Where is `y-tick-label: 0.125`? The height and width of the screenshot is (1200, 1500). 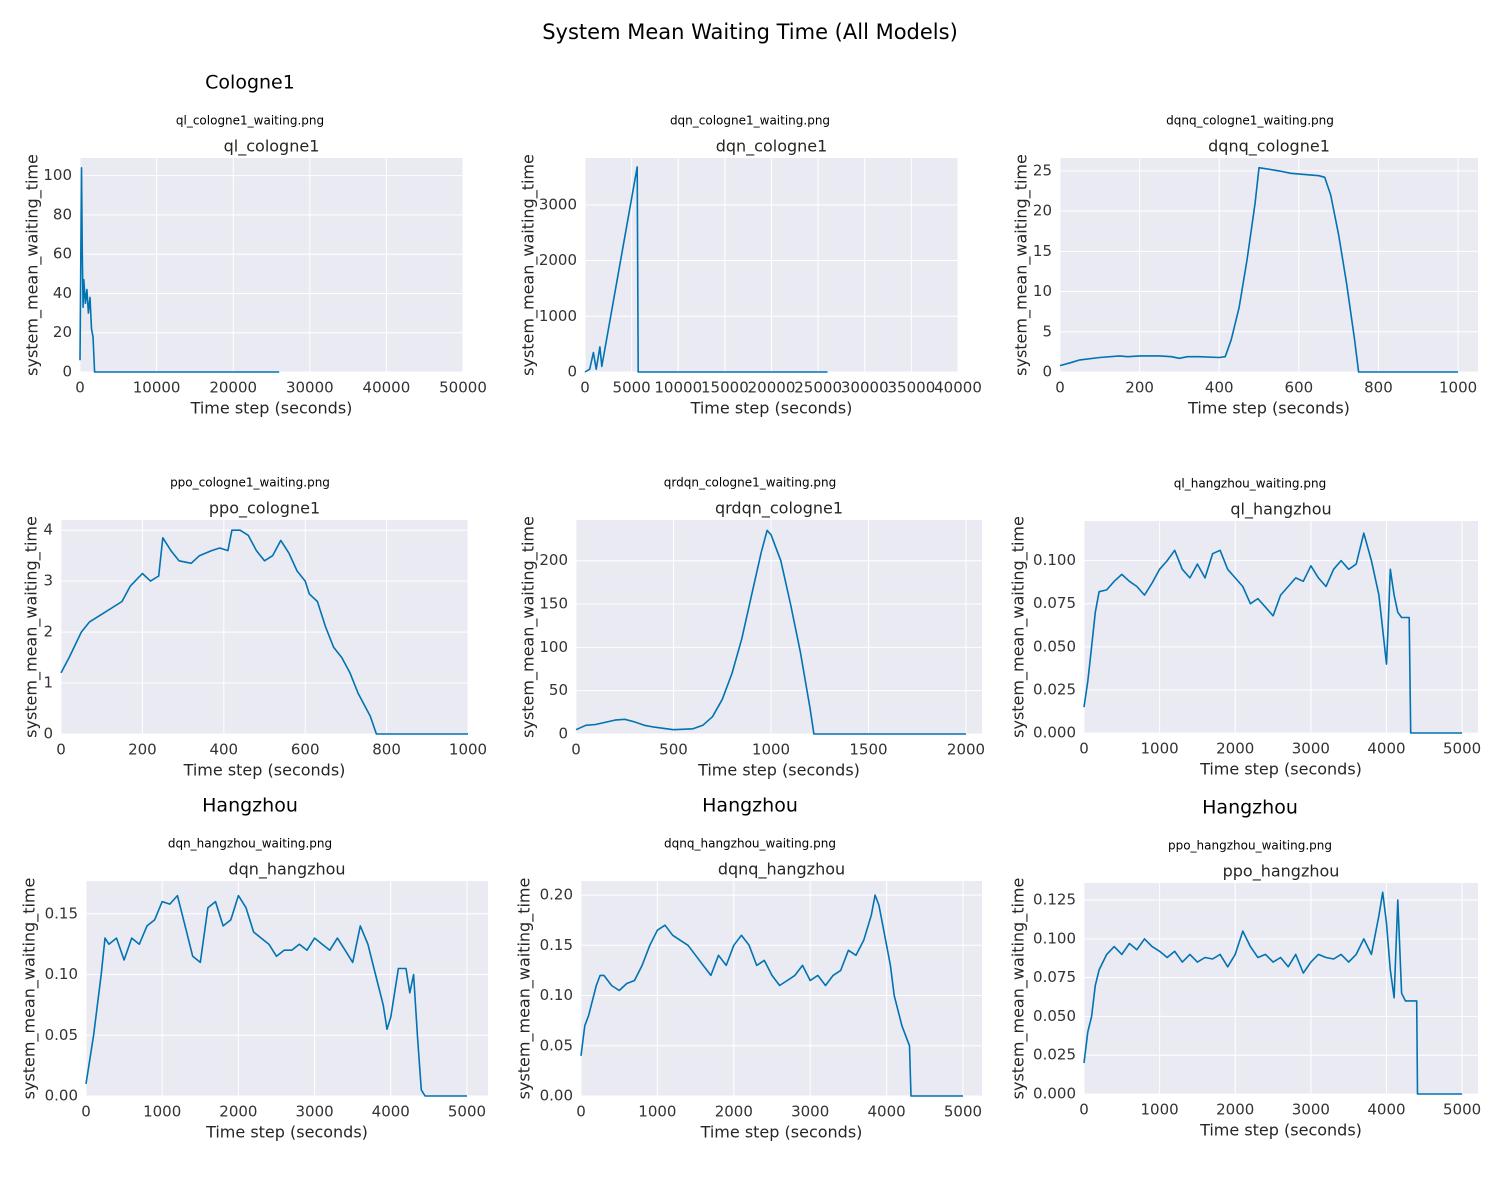
y-tick-label: 0.125 is located at coordinates (1054, 900).